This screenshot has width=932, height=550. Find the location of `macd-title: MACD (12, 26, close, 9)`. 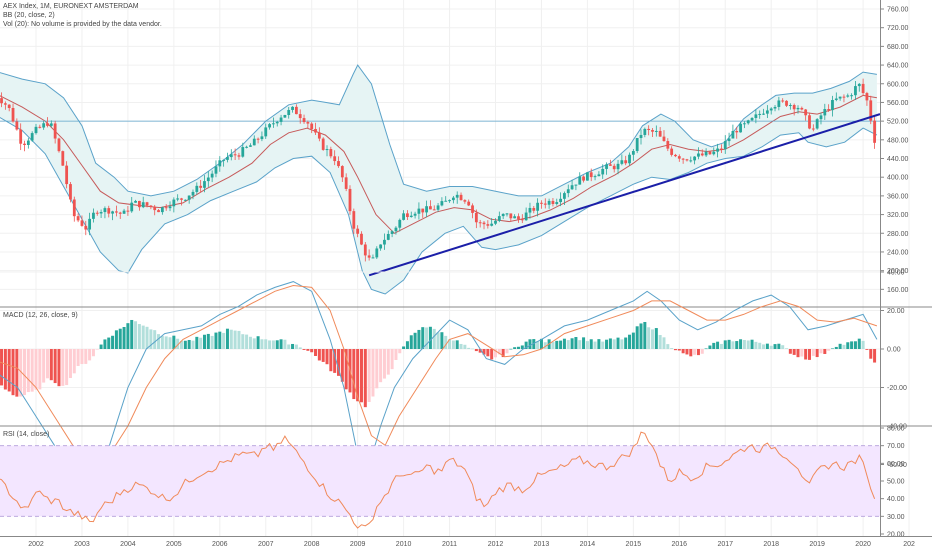

macd-title: MACD (12, 26, close, 9) is located at coordinates (40, 315).